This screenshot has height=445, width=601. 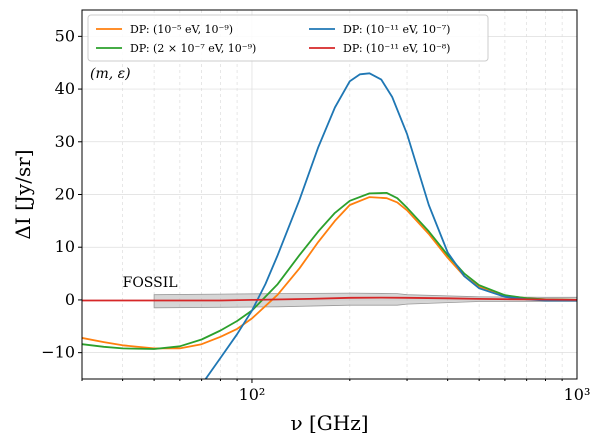 I want to click on annotation: (m, ε), so click(x=110, y=74).